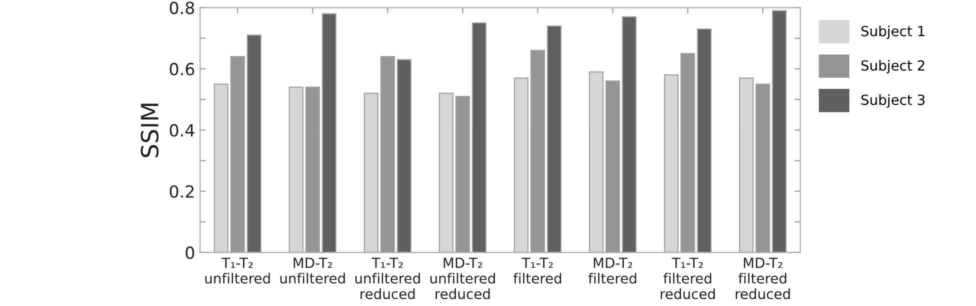 The image size is (976, 306). Describe the element at coordinates (312, 271) in the screenshot. I see `x-tick-label: MD-T₂ unfiltered` at that location.